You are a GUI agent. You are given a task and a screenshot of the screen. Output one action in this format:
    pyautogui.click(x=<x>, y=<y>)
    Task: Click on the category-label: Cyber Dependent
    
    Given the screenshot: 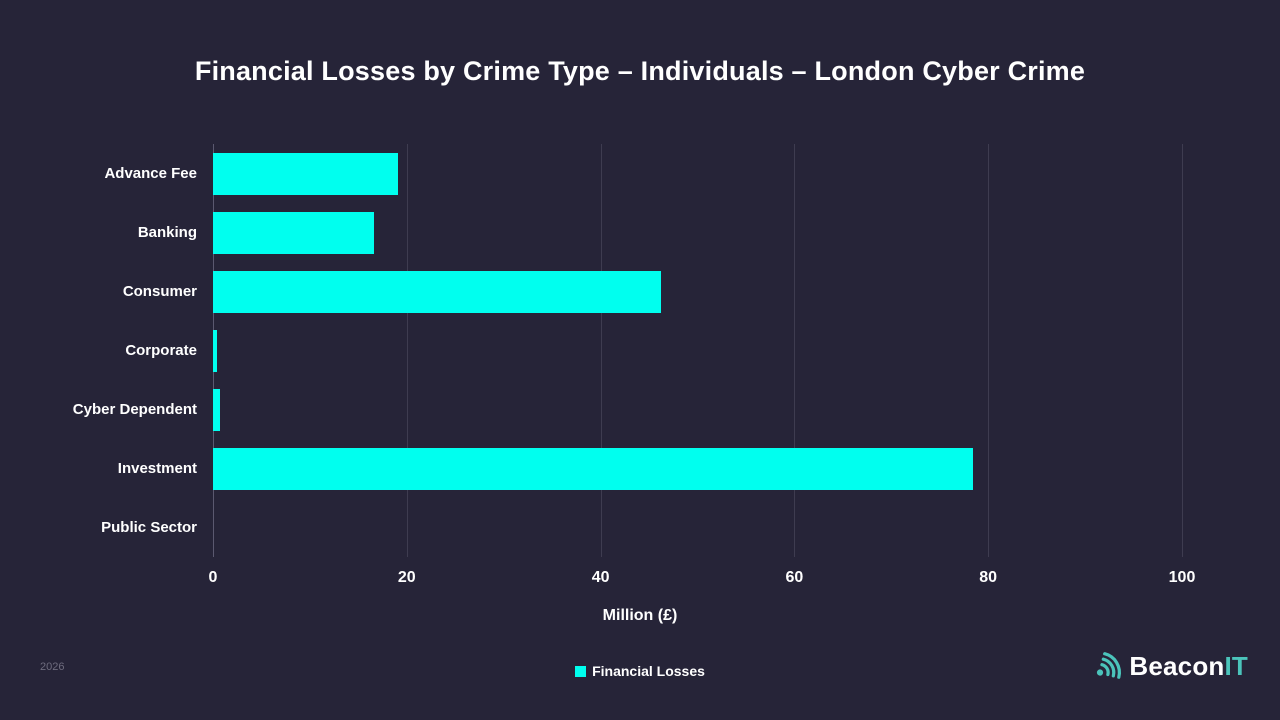 What is the action you would take?
    pyautogui.click(x=134, y=409)
    